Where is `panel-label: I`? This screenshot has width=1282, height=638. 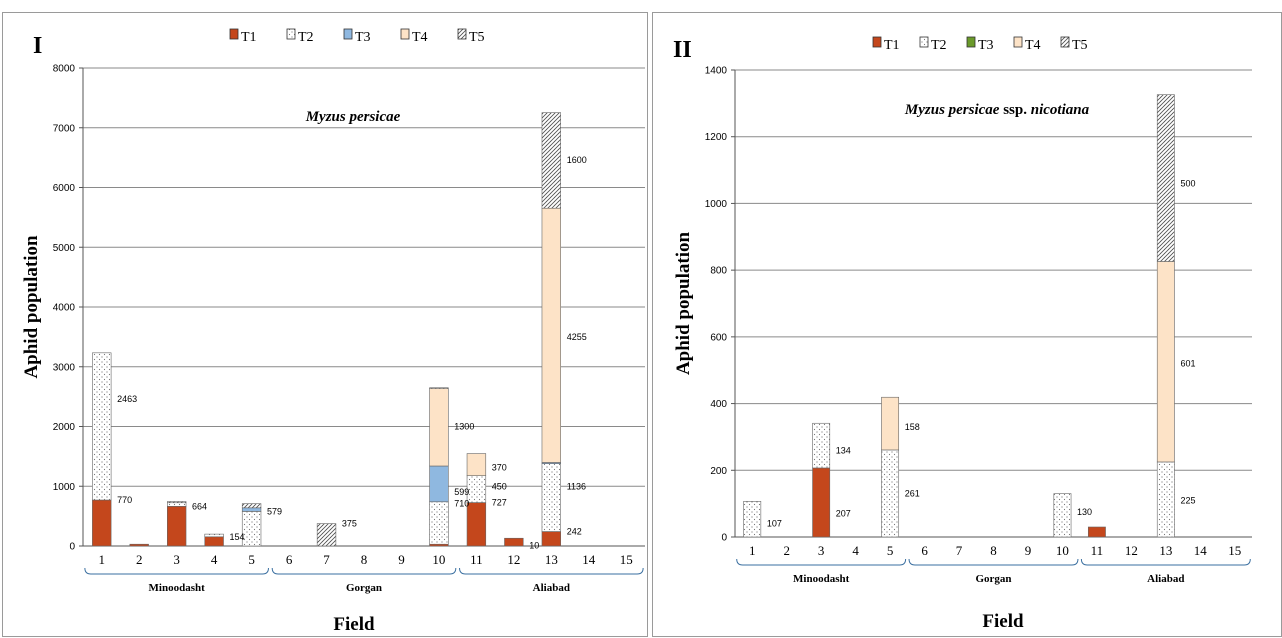
panel-label: I is located at coordinates (37, 46).